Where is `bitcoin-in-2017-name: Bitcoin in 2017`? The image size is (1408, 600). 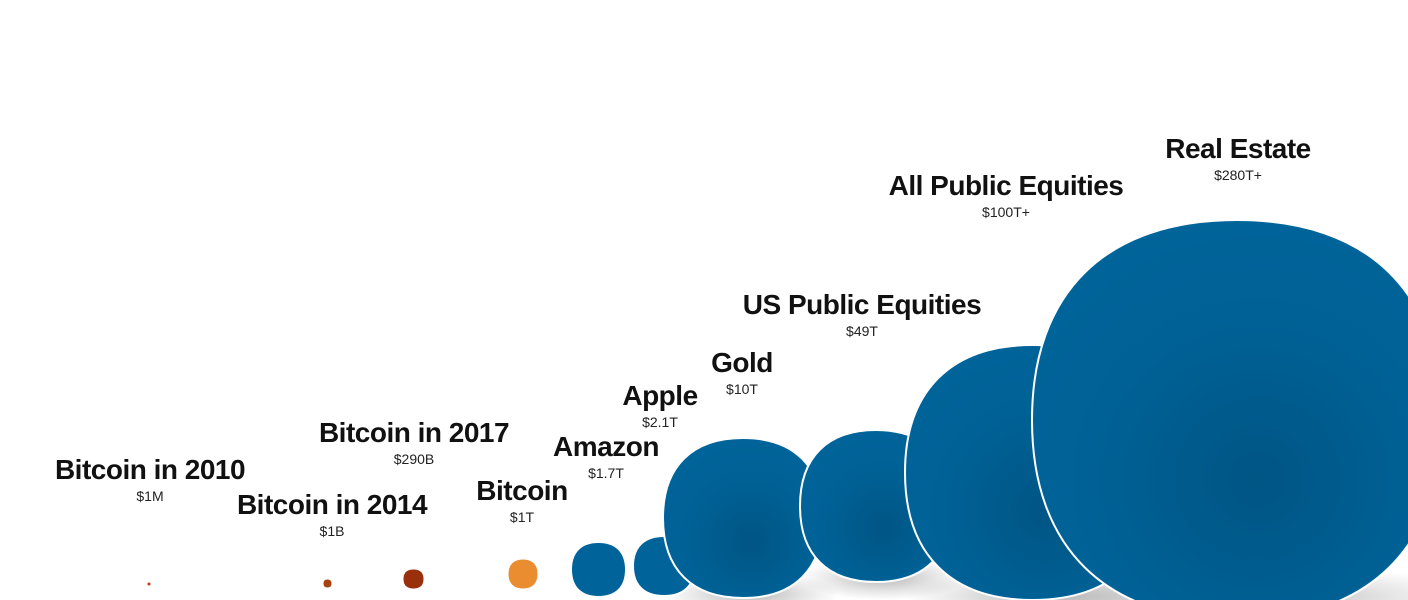
bitcoin-in-2017-name: Bitcoin in 2017 is located at coordinates (414, 432).